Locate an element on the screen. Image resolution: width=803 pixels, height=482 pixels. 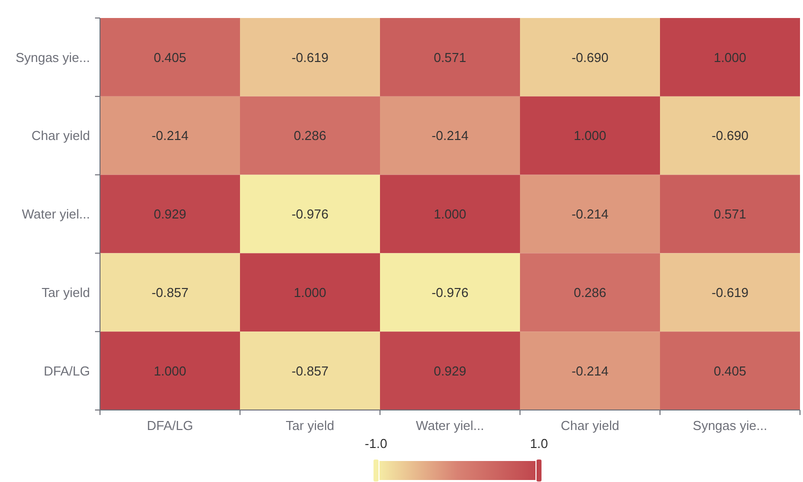
color-bar-label: -1.0 is located at coordinates (376, 443).